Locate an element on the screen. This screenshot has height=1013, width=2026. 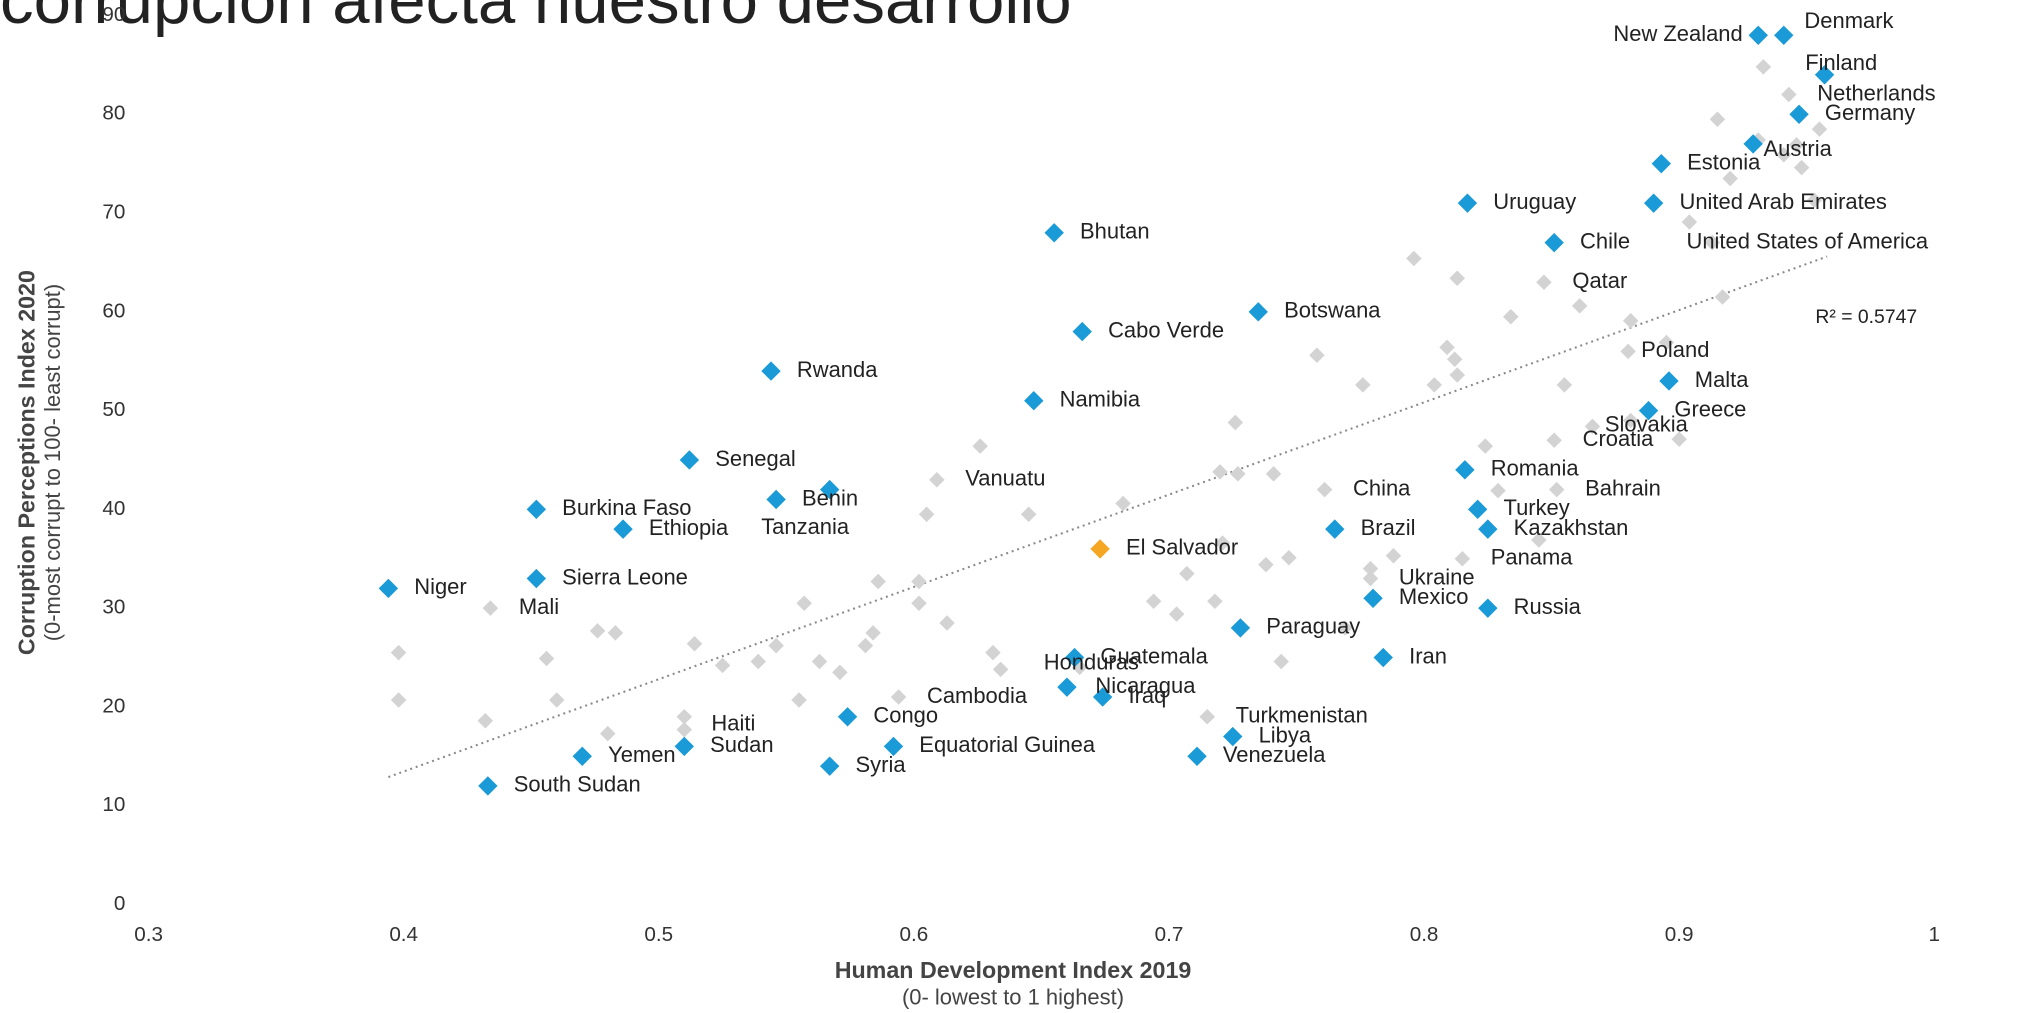
x-tick-label: 0.6 is located at coordinates (914, 934).